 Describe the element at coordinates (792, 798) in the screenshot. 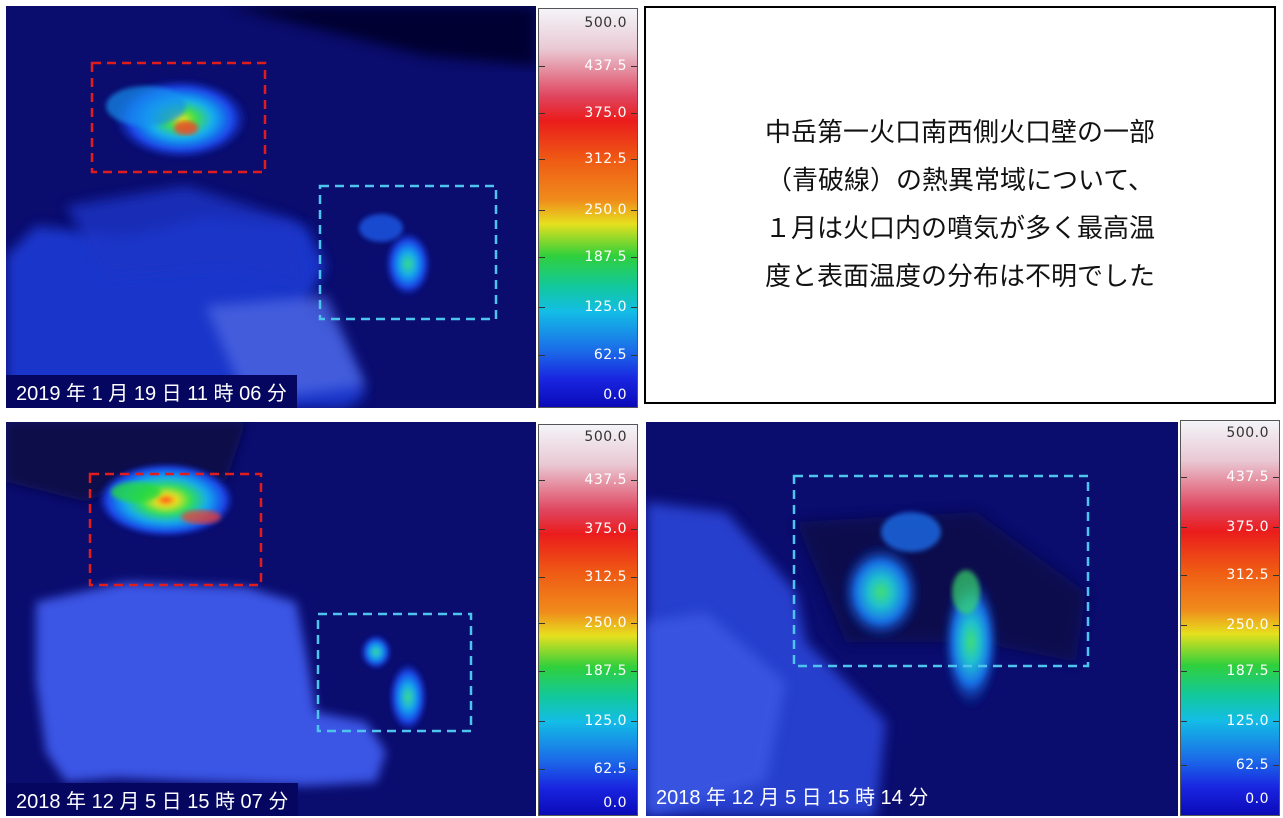

I see `timestamp: 2018 年 12 月 5 日 15 時 14 分` at that location.